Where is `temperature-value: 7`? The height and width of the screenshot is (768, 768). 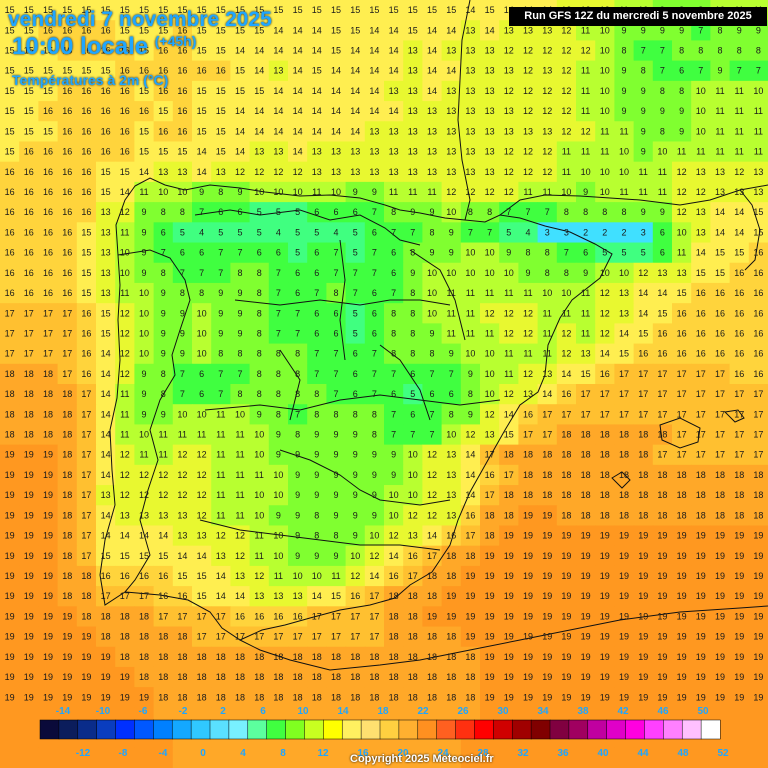
temperature-value: 7 is located at coordinates (316, 354).